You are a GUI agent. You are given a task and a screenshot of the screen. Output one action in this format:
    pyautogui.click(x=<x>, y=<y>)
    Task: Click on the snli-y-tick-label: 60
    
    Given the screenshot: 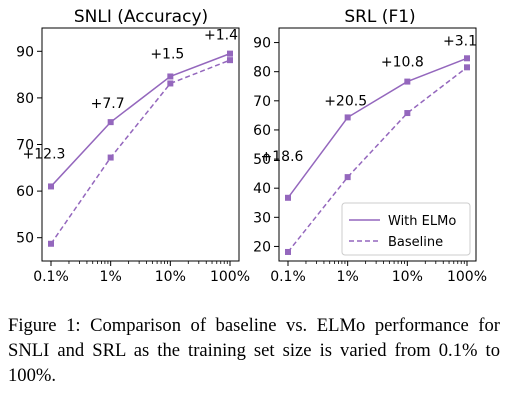 What is the action you would take?
    pyautogui.click(x=25, y=192)
    